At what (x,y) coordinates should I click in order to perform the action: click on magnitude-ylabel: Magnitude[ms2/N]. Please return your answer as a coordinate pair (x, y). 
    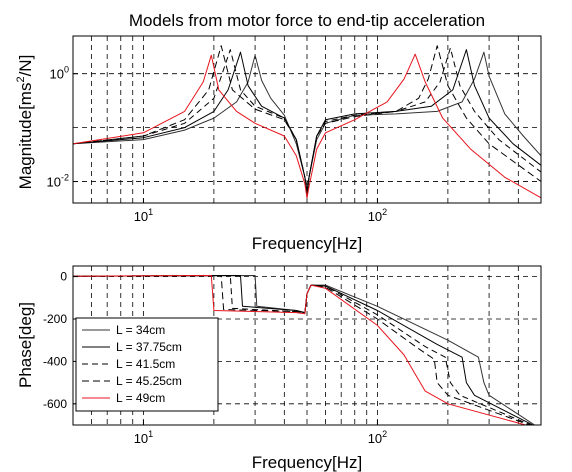
    Looking at the image, I should click on (25, 122).